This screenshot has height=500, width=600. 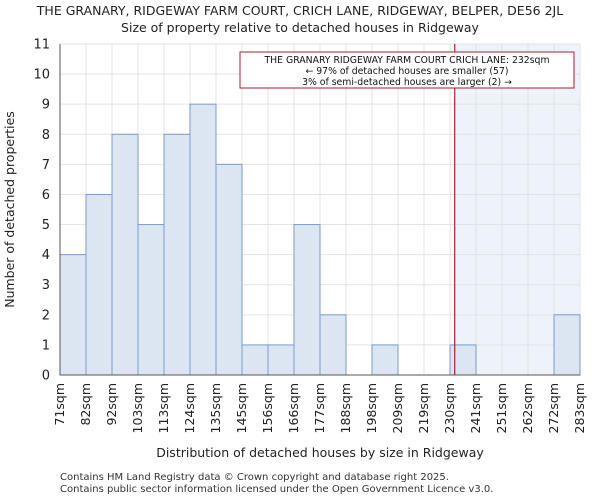 What do you see at coordinates (125, 254) in the screenshot?
I see `bar-92sqm` at bounding box center [125, 254].